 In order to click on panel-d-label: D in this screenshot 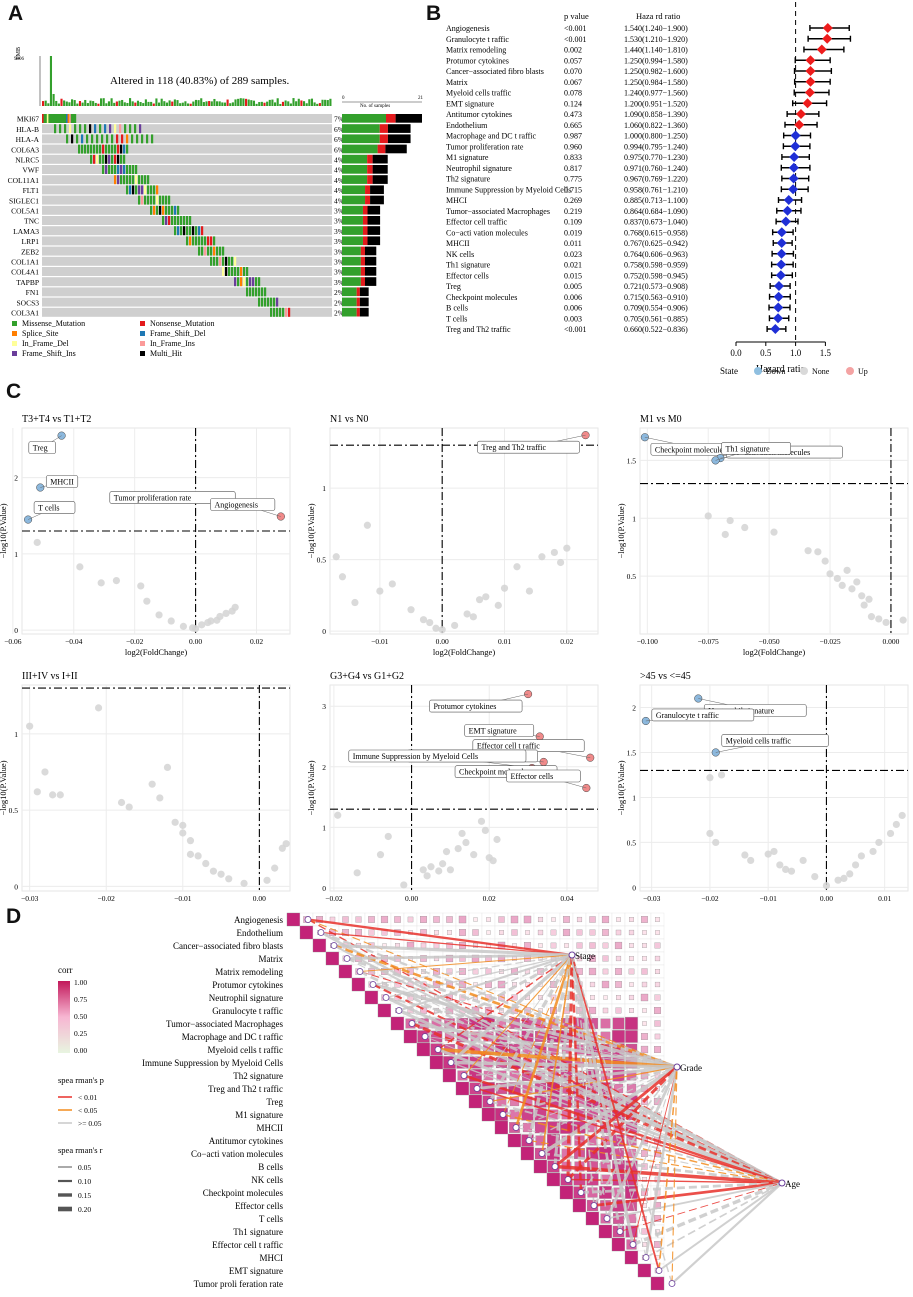, I will do `click(14, 916)`.